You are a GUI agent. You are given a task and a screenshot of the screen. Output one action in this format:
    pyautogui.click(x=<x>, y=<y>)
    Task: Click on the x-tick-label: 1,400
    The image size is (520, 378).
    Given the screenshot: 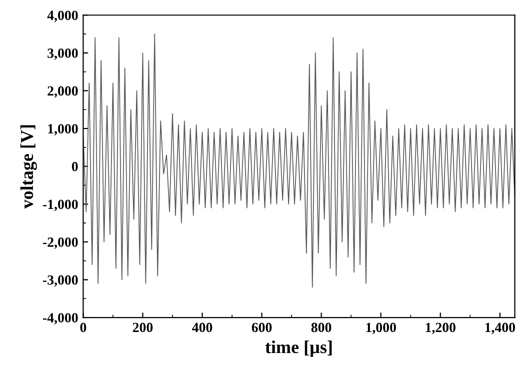 What is the action you would take?
    pyautogui.click(x=500, y=328)
    